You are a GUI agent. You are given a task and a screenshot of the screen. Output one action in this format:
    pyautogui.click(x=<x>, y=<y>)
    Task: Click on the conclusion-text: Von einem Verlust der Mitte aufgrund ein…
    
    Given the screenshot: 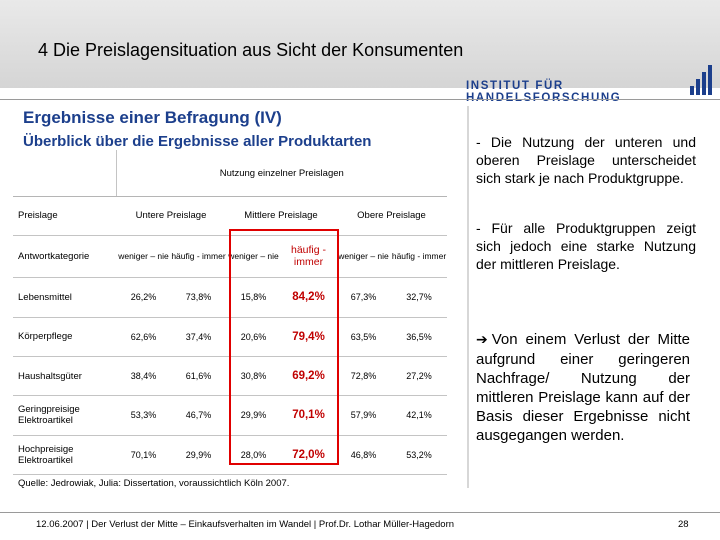 What is the action you would take?
    pyautogui.click(x=583, y=387)
    